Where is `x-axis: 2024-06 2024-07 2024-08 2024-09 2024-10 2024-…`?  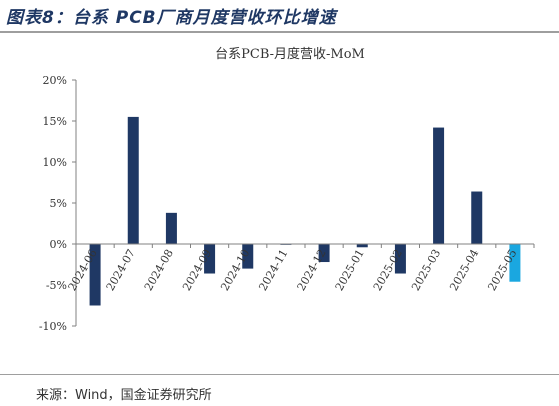 x-axis: 2024-06 2024-07 2024-08 2024-09 2024-10 2024-… is located at coordinates (300, 268).